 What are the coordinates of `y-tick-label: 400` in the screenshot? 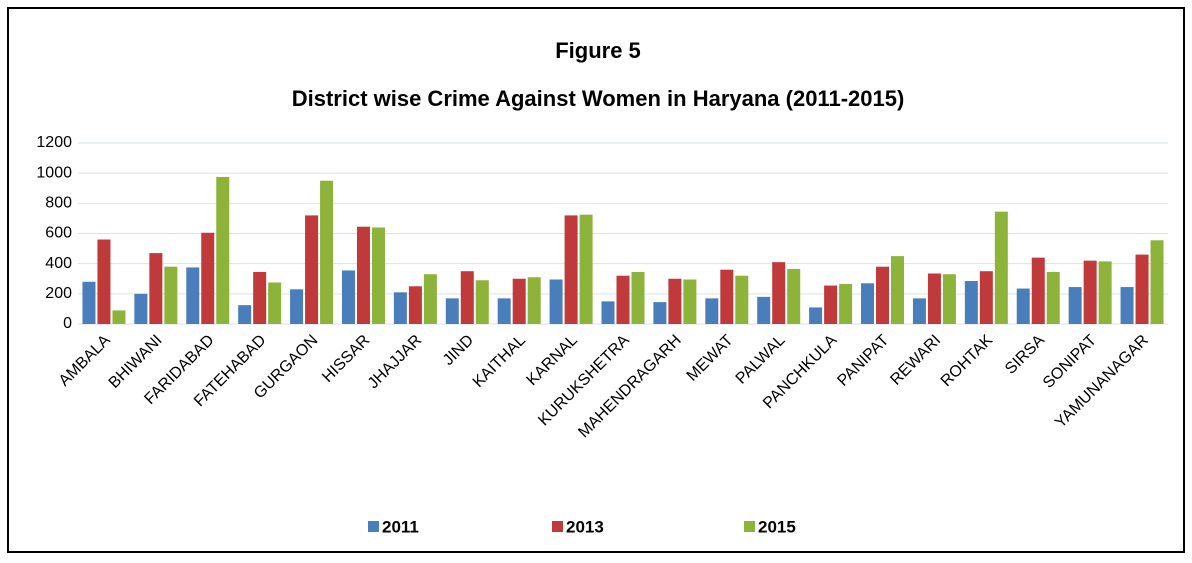 It's located at (58, 263).